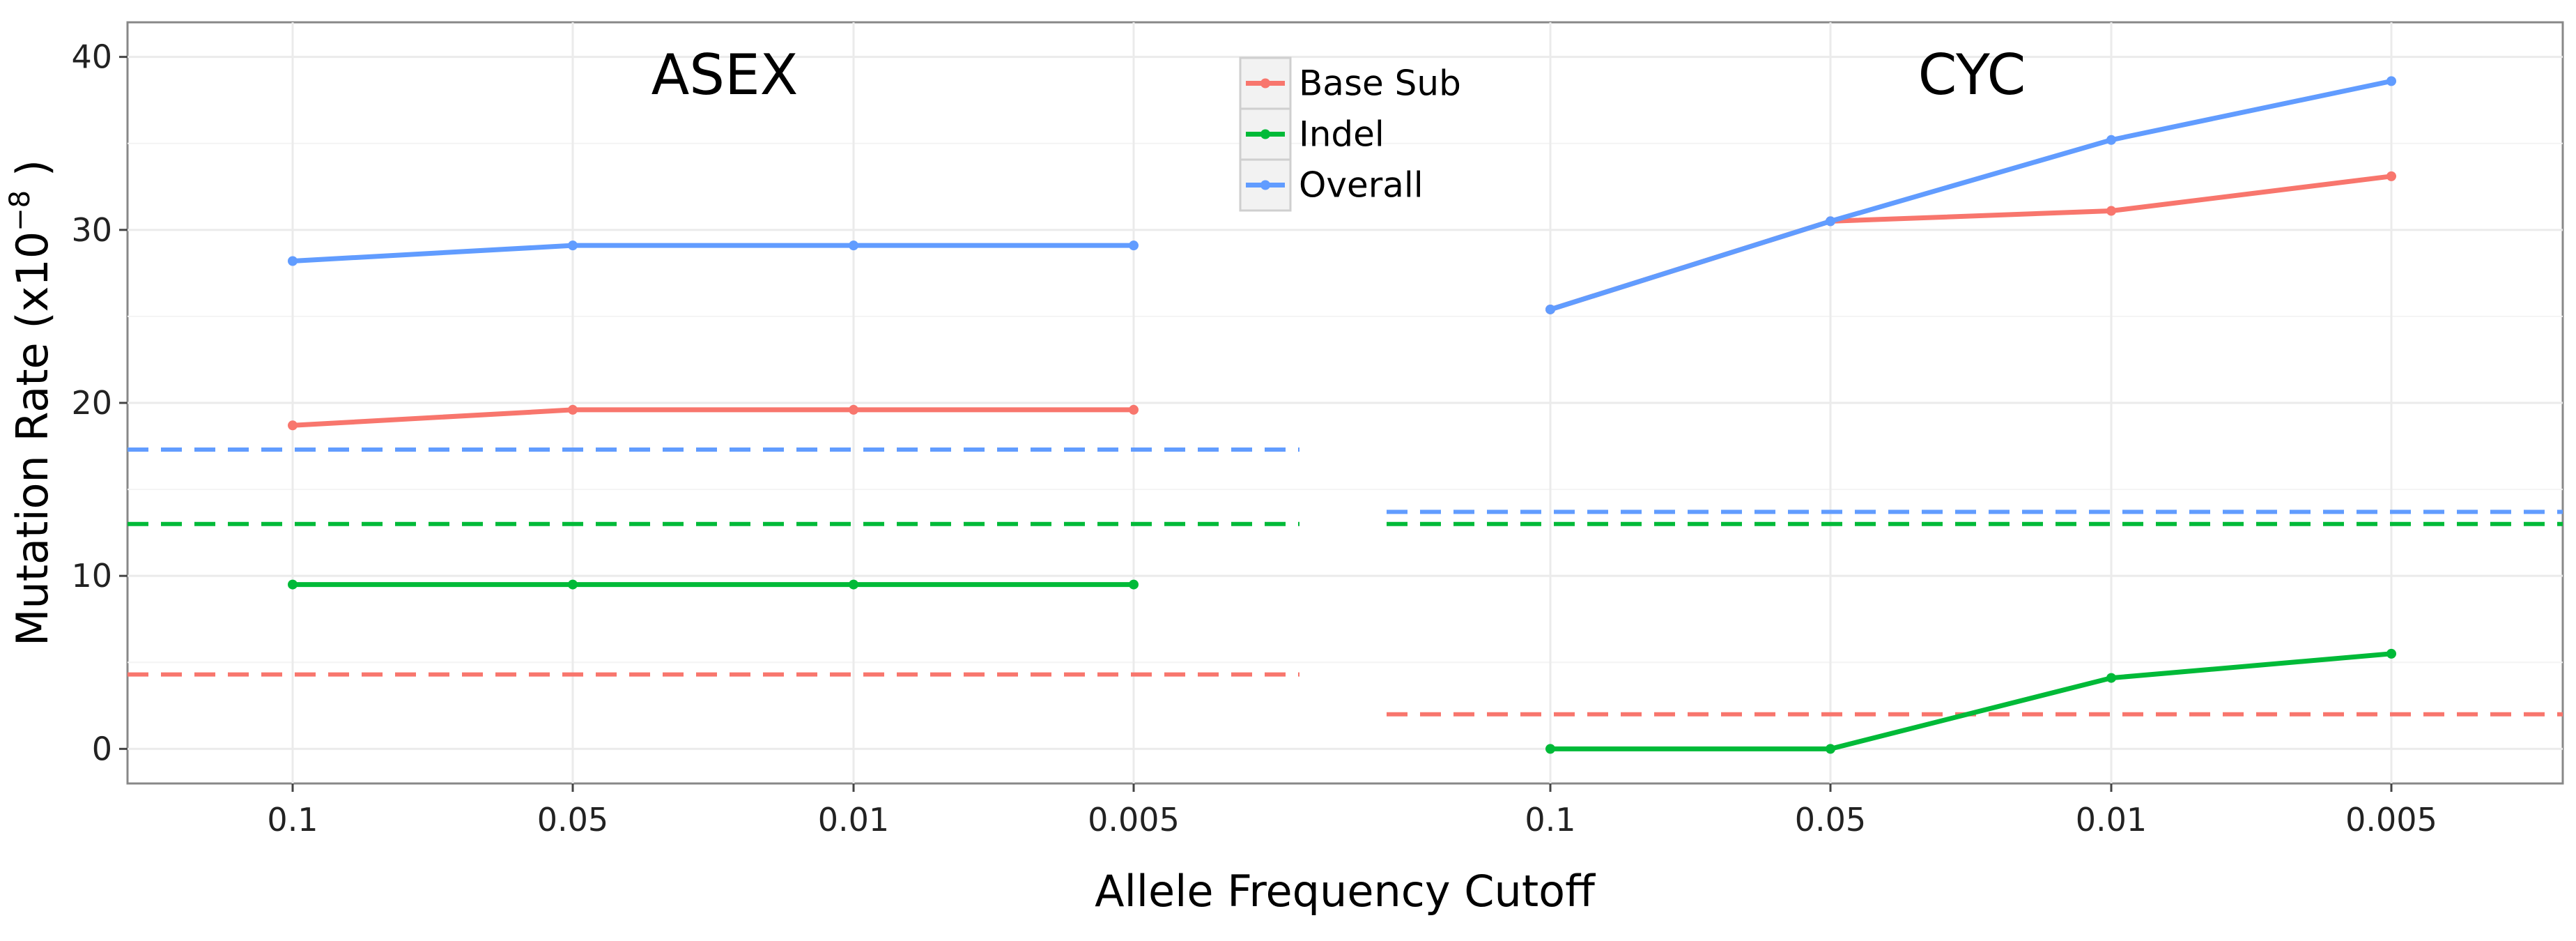 Image resolution: width=2576 pixels, height=941 pixels. Describe the element at coordinates (91, 403) in the screenshot. I see `y-tick-label: 20` at that location.